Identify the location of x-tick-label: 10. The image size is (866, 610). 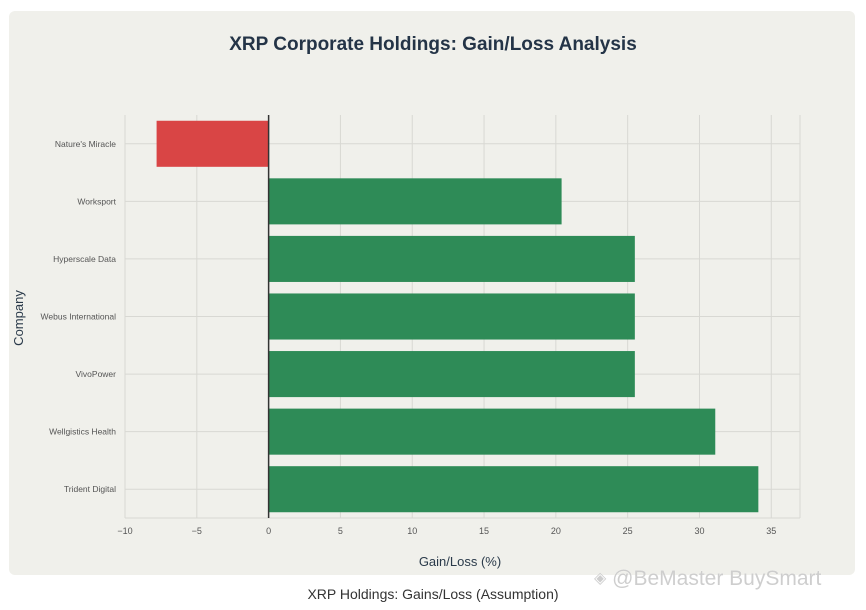
(412, 531).